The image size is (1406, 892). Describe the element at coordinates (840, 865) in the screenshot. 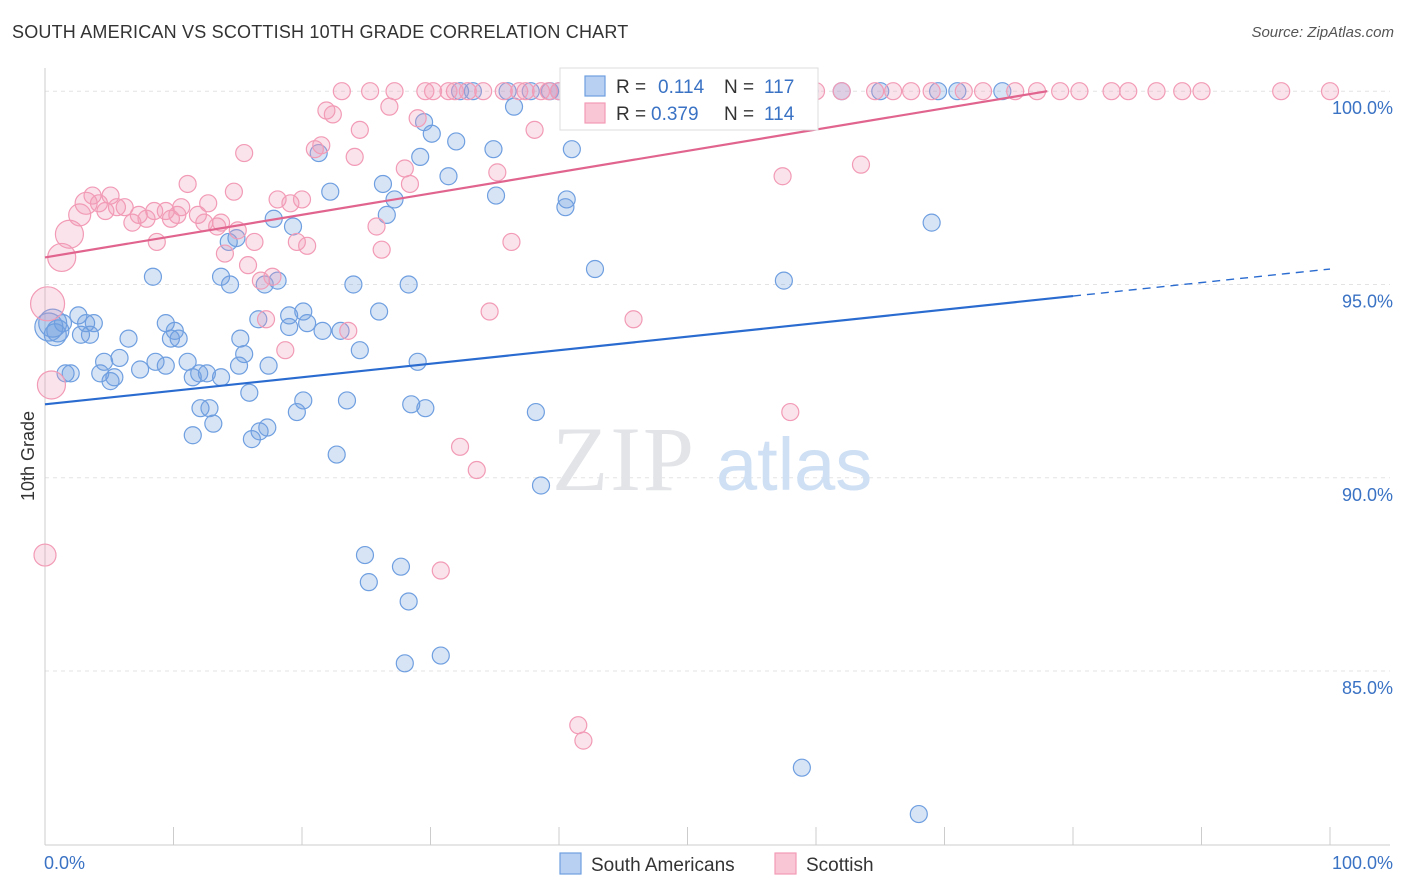

I see `legend-label-scottish: Scottish` at that location.